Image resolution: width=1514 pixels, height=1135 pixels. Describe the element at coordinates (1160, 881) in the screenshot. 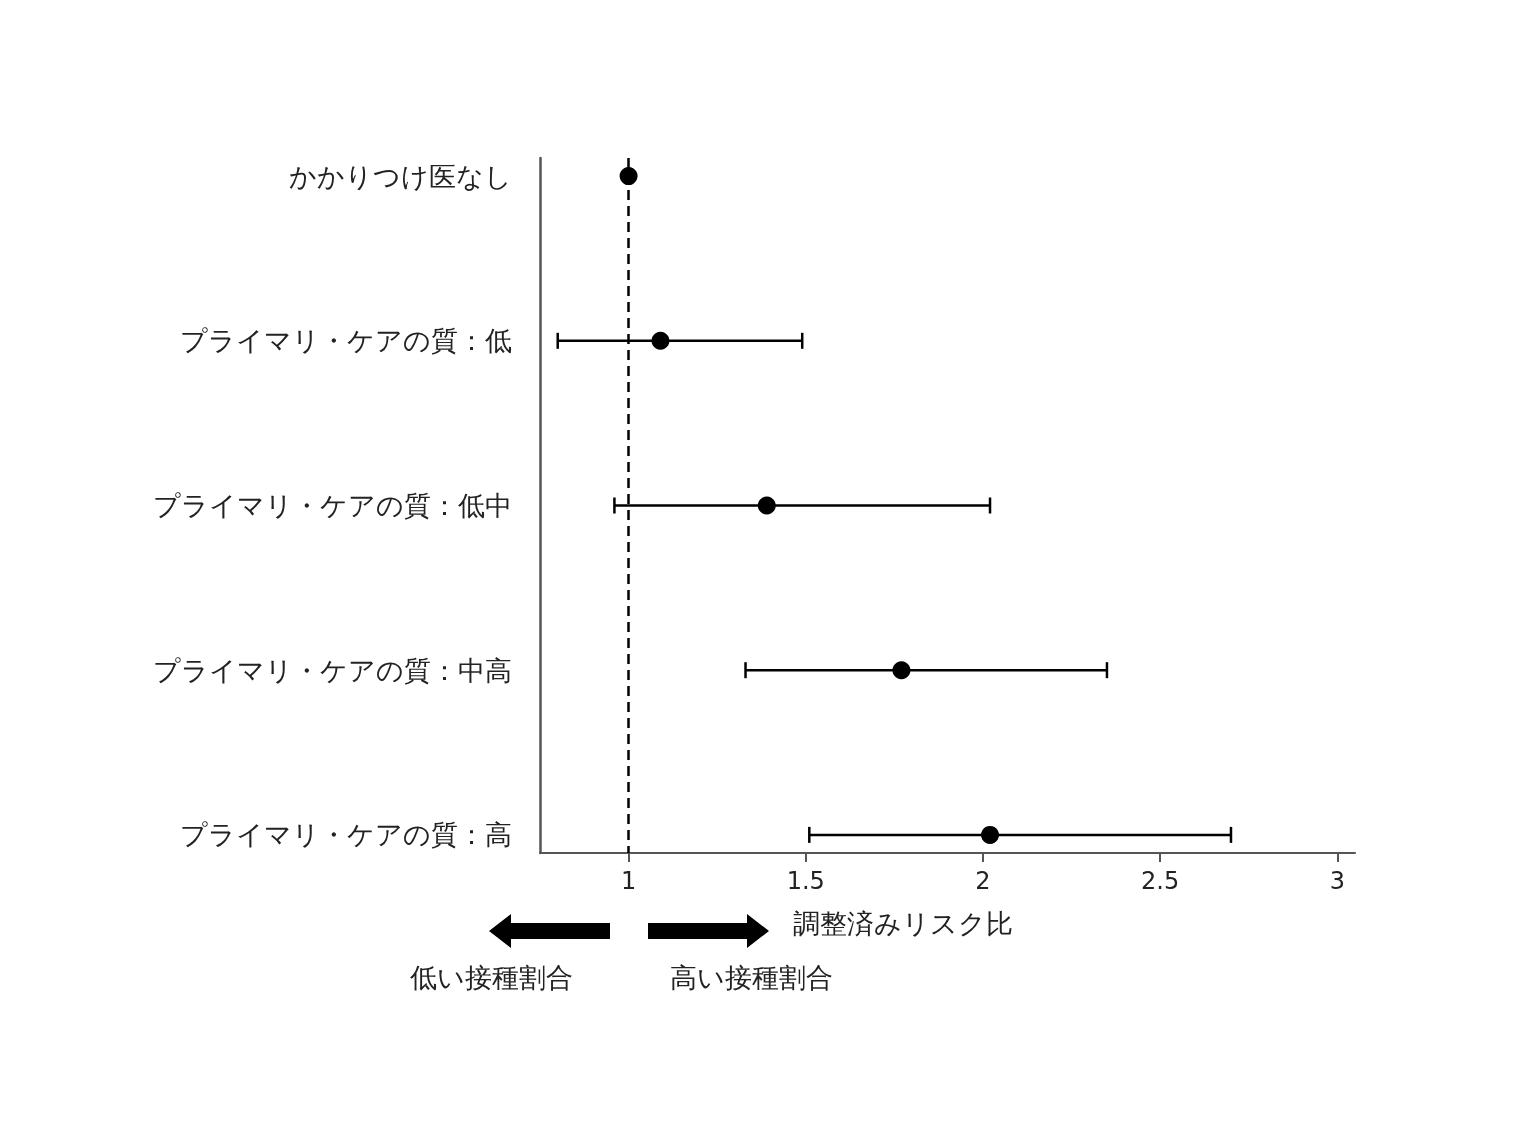

I see `x-tick-label: 2.5` at that location.